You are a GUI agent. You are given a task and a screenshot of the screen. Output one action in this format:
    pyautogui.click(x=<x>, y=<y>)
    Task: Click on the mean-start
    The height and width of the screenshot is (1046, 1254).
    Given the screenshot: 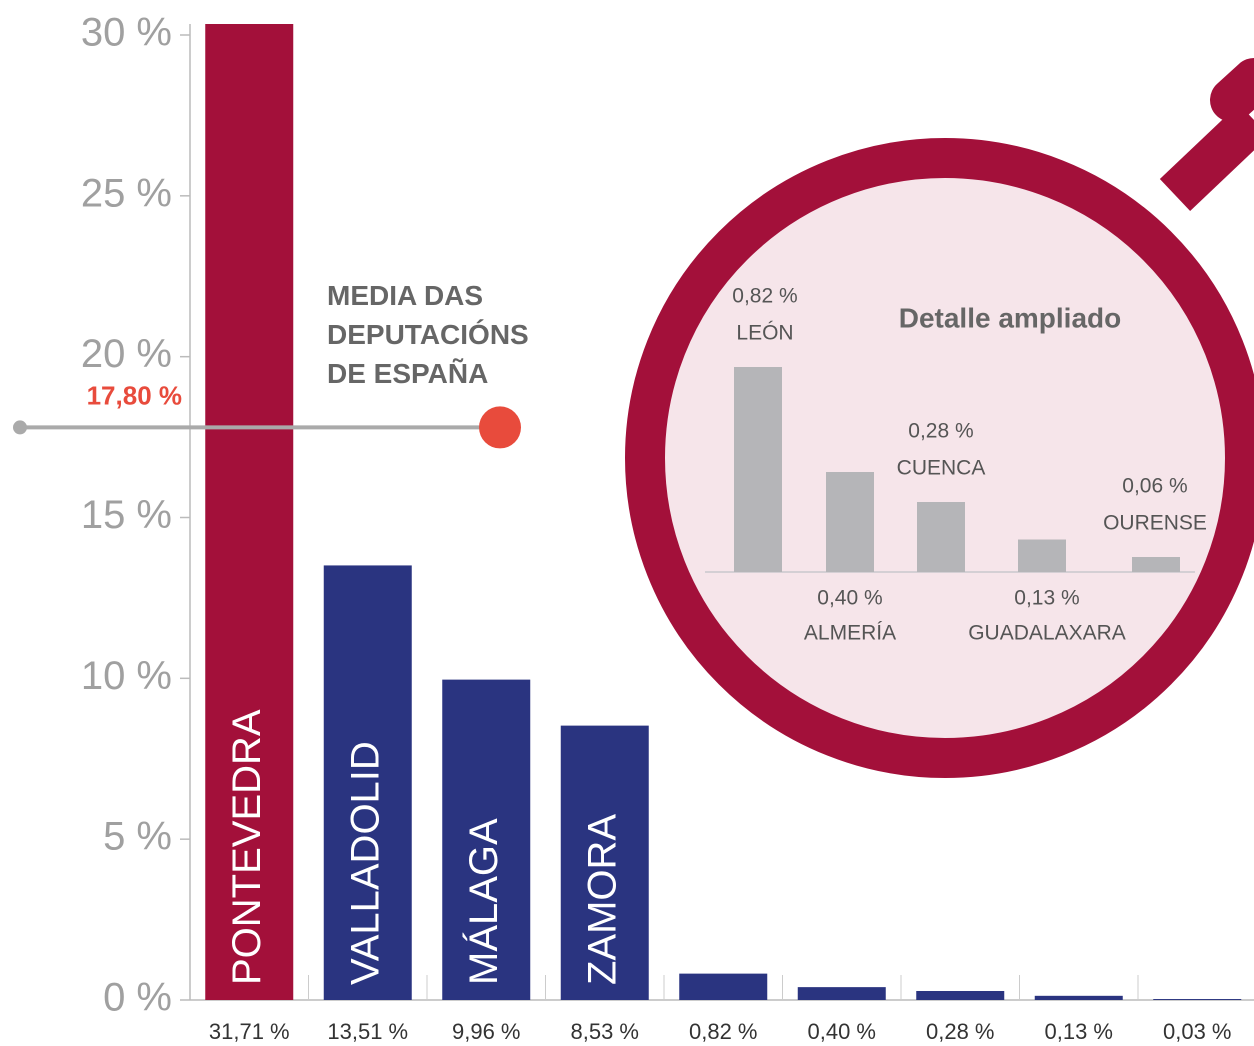 What is the action you would take?
    pyautogui.click(x=20, y=427)
    